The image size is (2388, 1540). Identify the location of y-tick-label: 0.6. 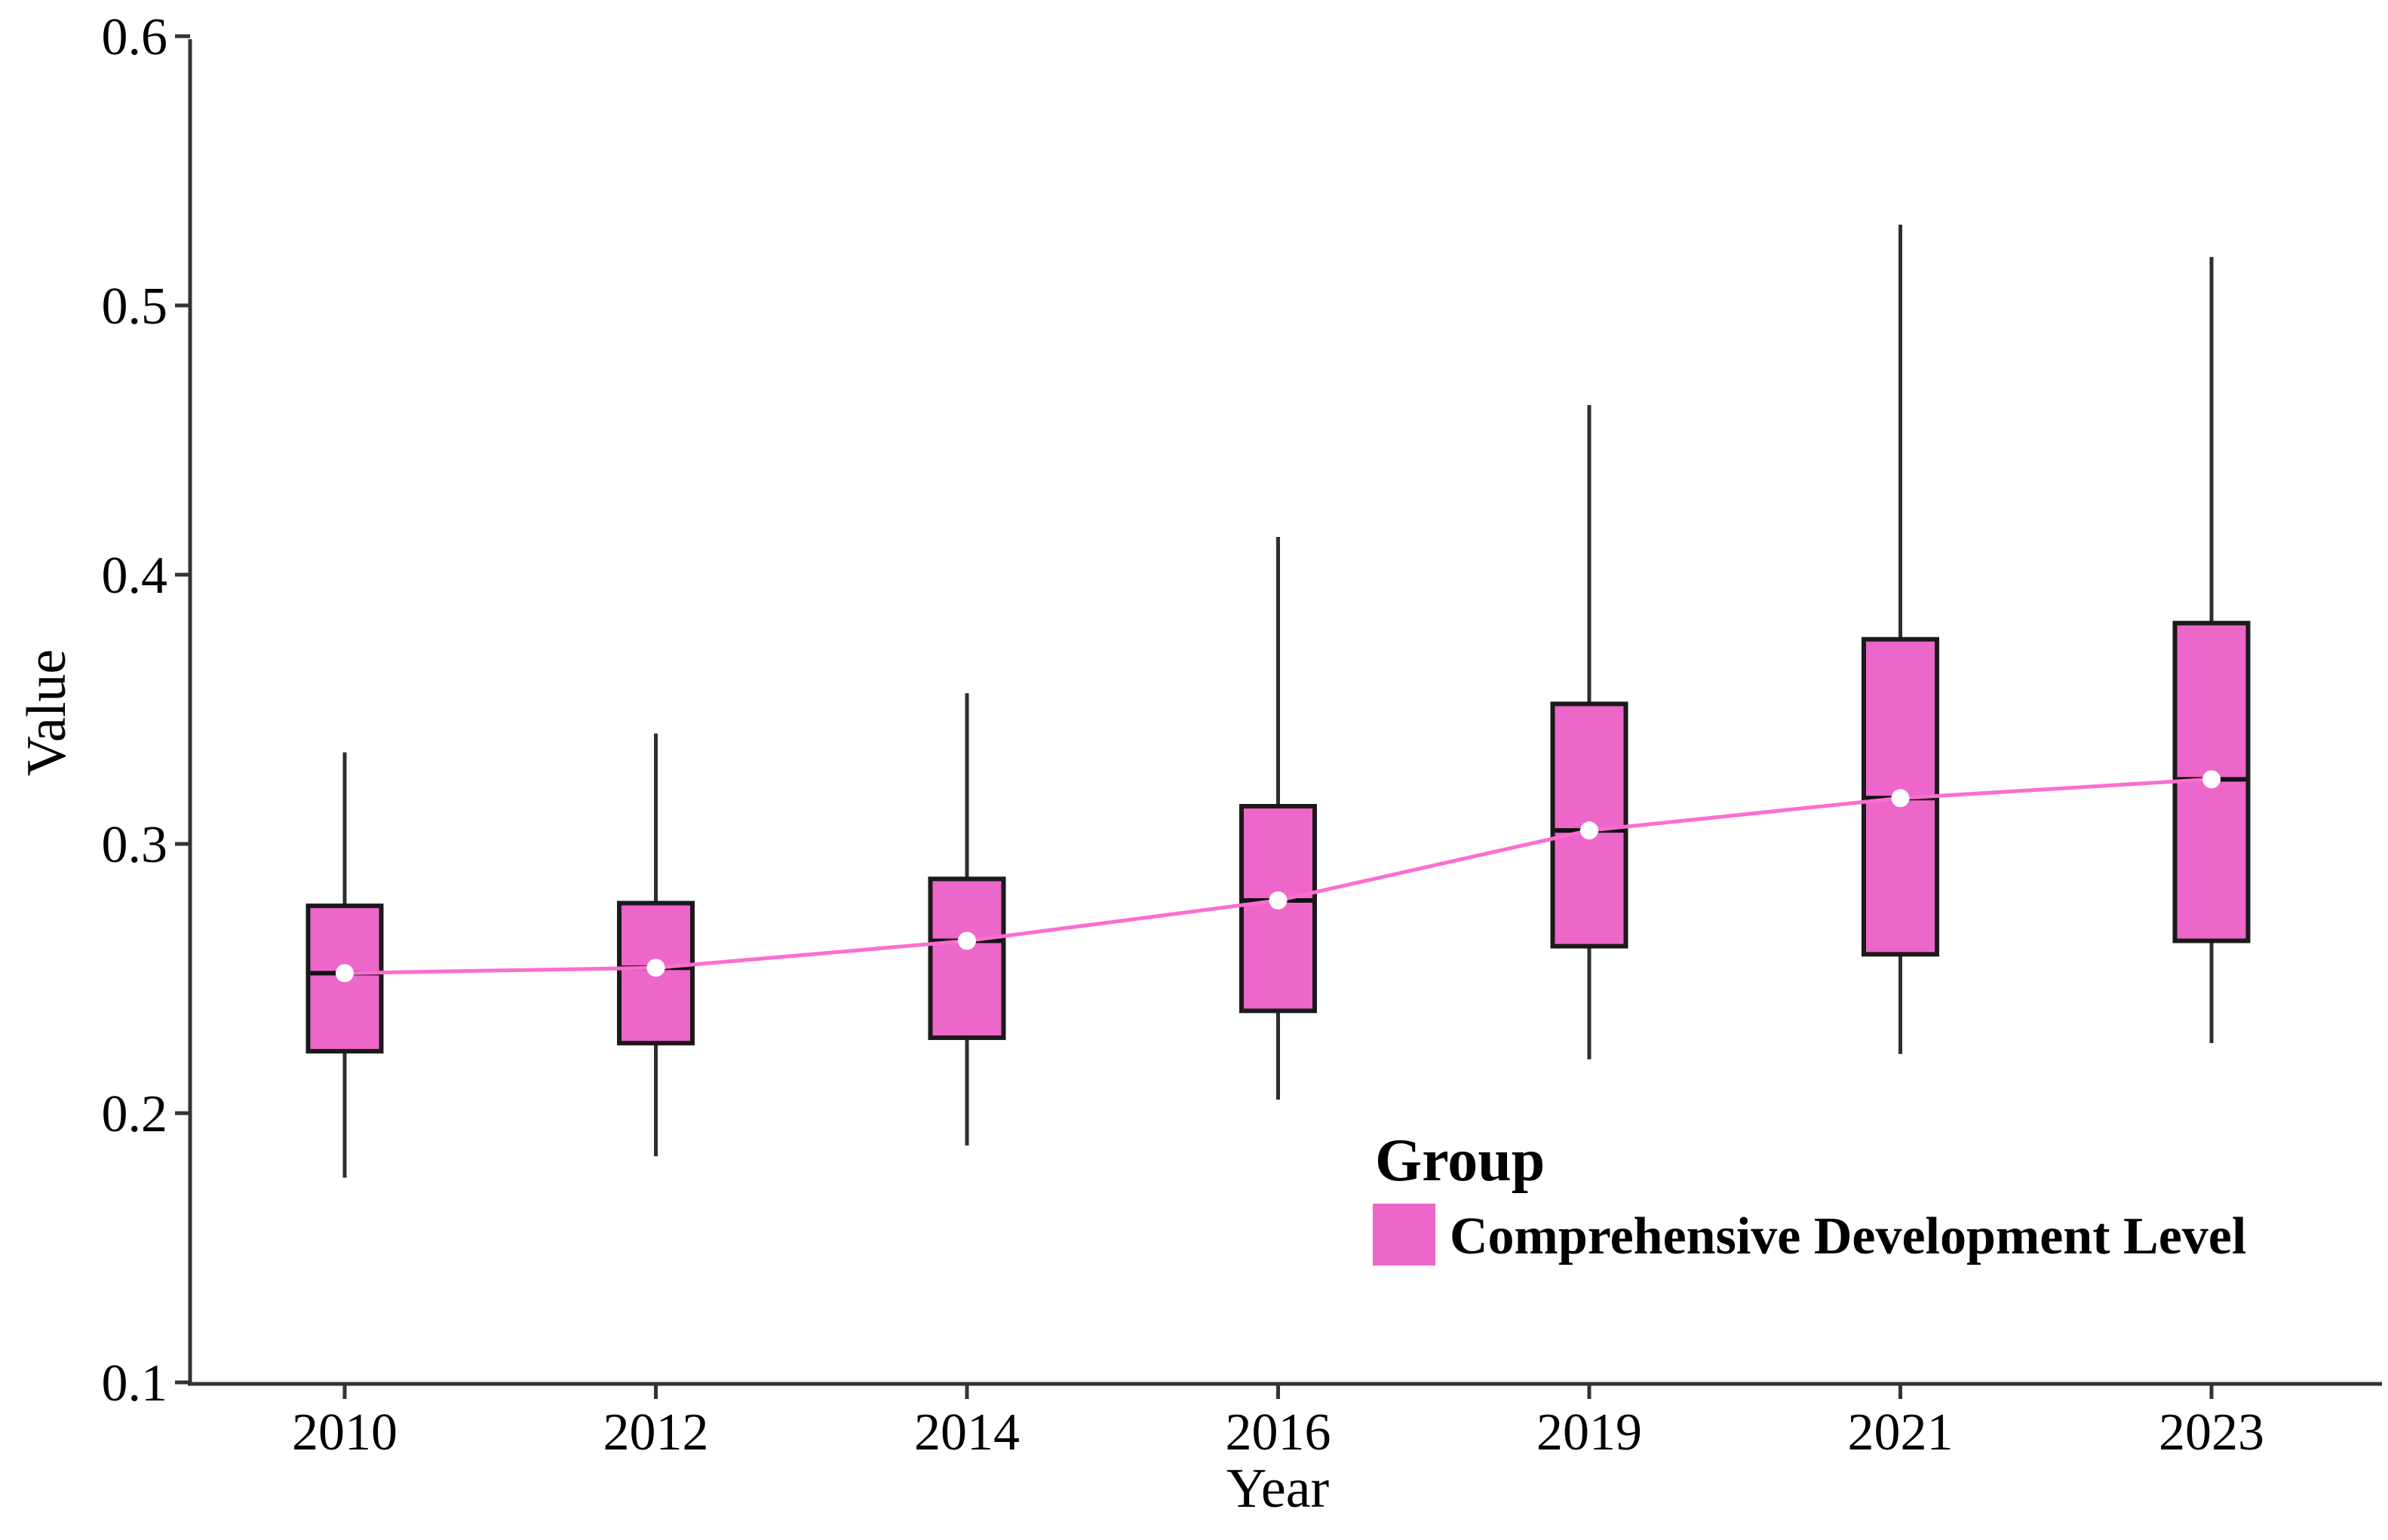
(135, 37).